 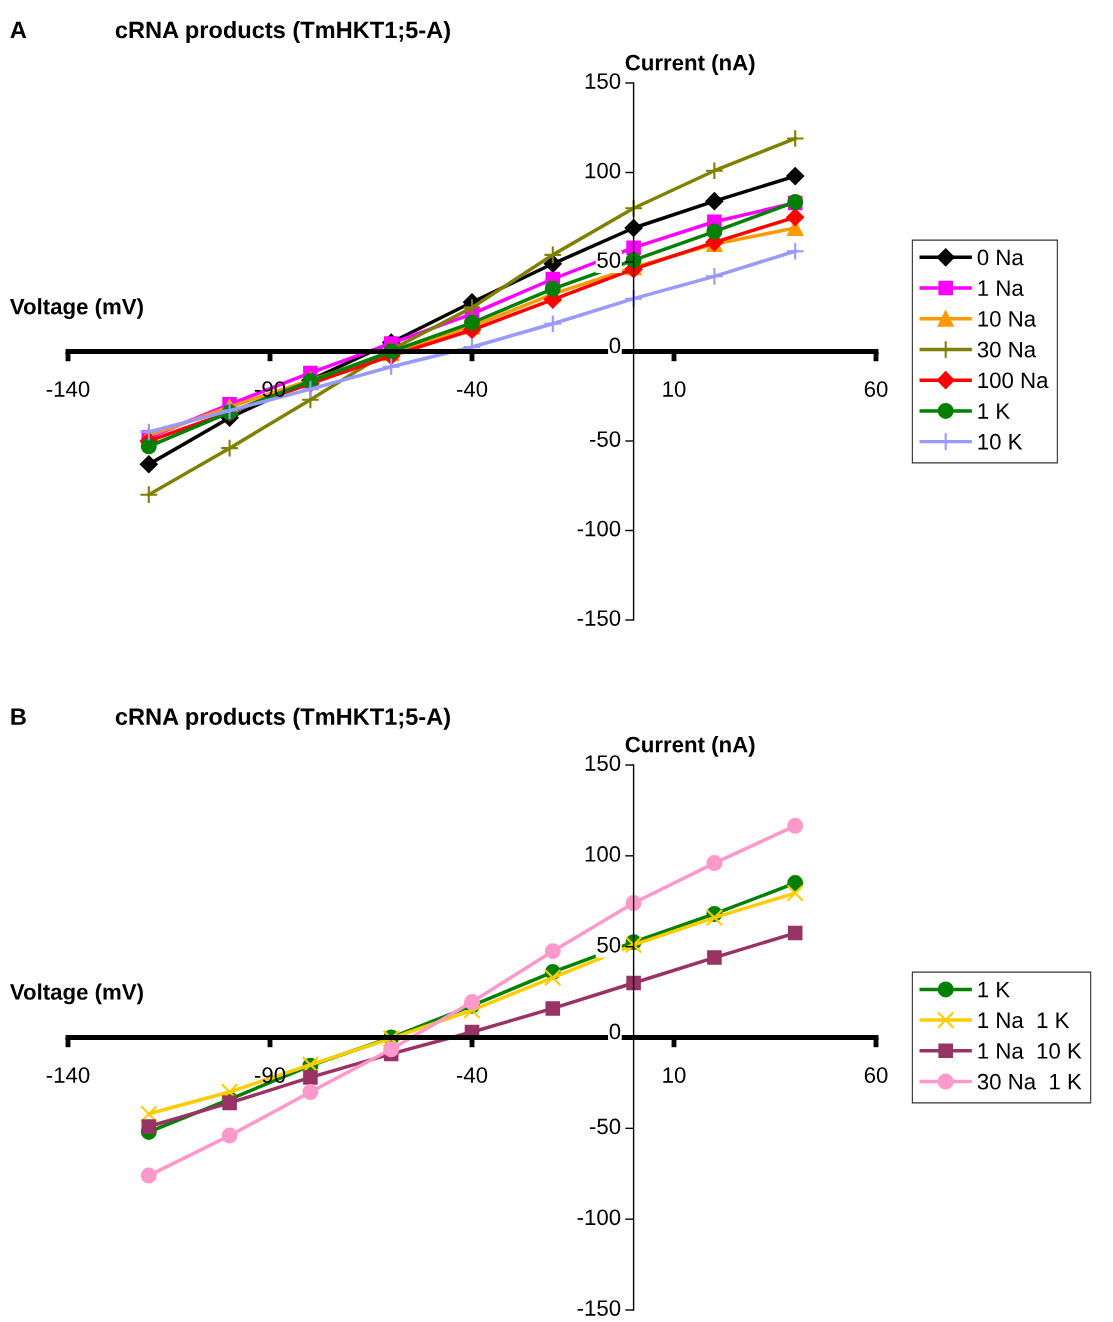 What do you see at coordinates (1000, 441) in the screenshot?
I see `legend-label: 10 K` at bounding box center [1000, 441].